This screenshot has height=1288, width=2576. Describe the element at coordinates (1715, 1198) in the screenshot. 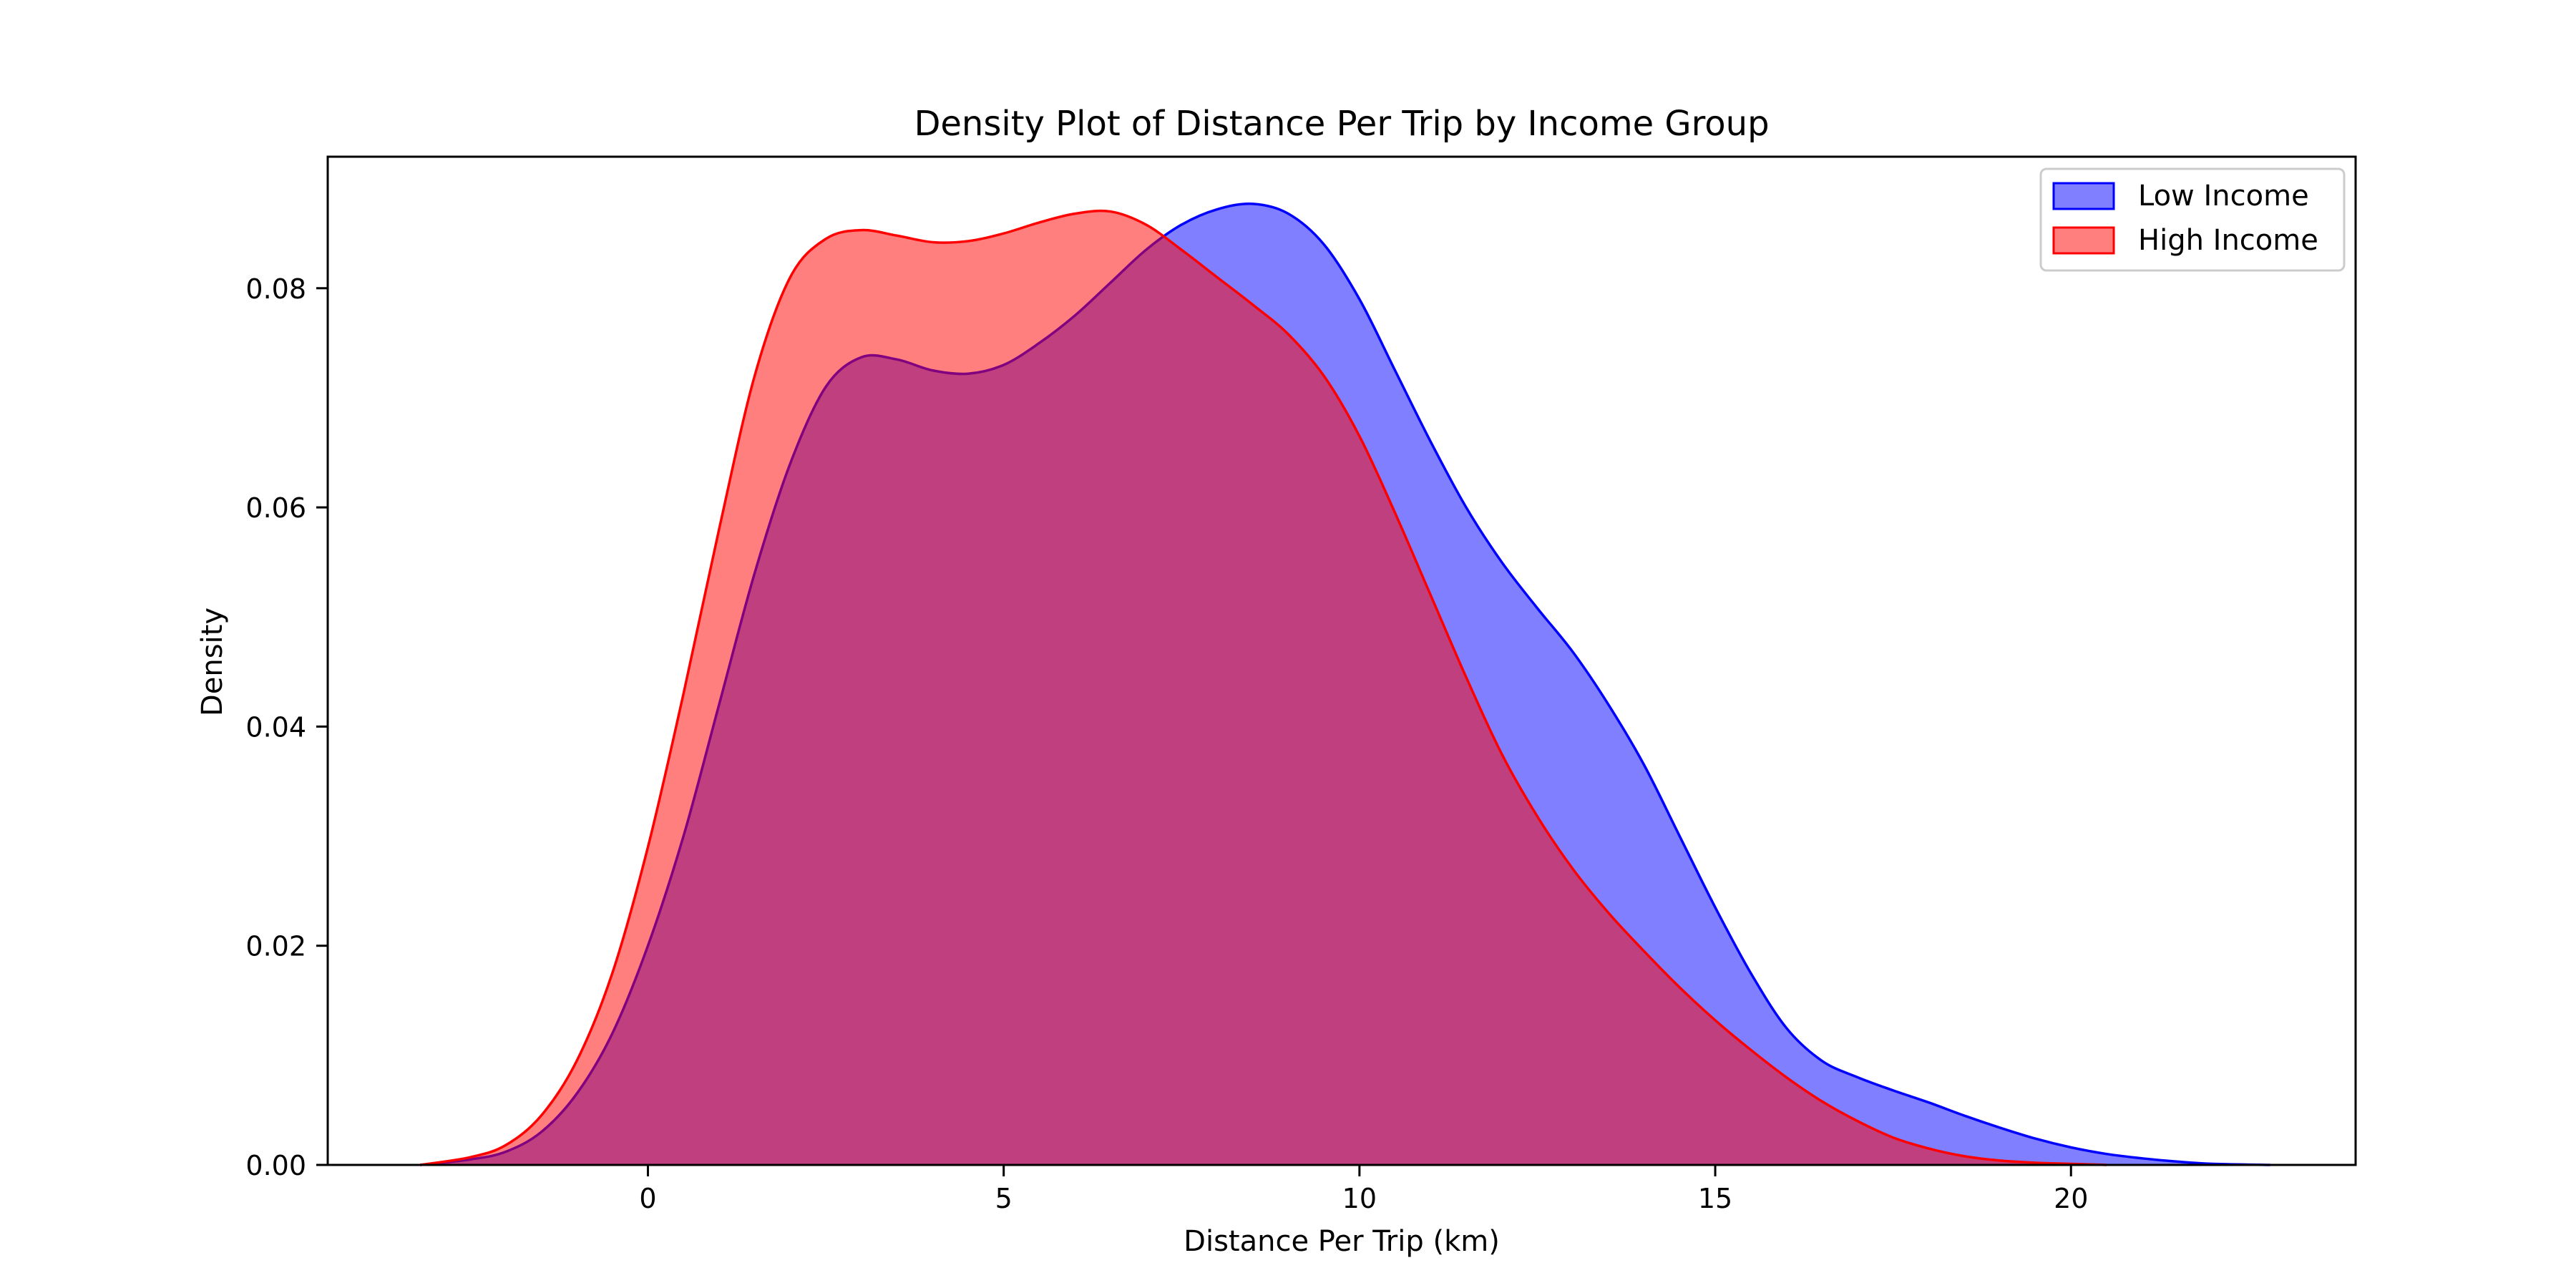

I see `x-tick-label: 15` at that location.